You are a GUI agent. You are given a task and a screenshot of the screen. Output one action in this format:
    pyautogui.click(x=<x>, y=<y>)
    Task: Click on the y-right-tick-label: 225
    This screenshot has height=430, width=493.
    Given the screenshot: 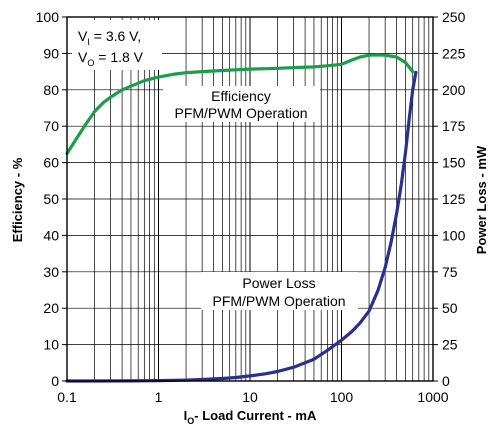 What is the action you would take?
    pyautogui.click(x=454, y=53)
    